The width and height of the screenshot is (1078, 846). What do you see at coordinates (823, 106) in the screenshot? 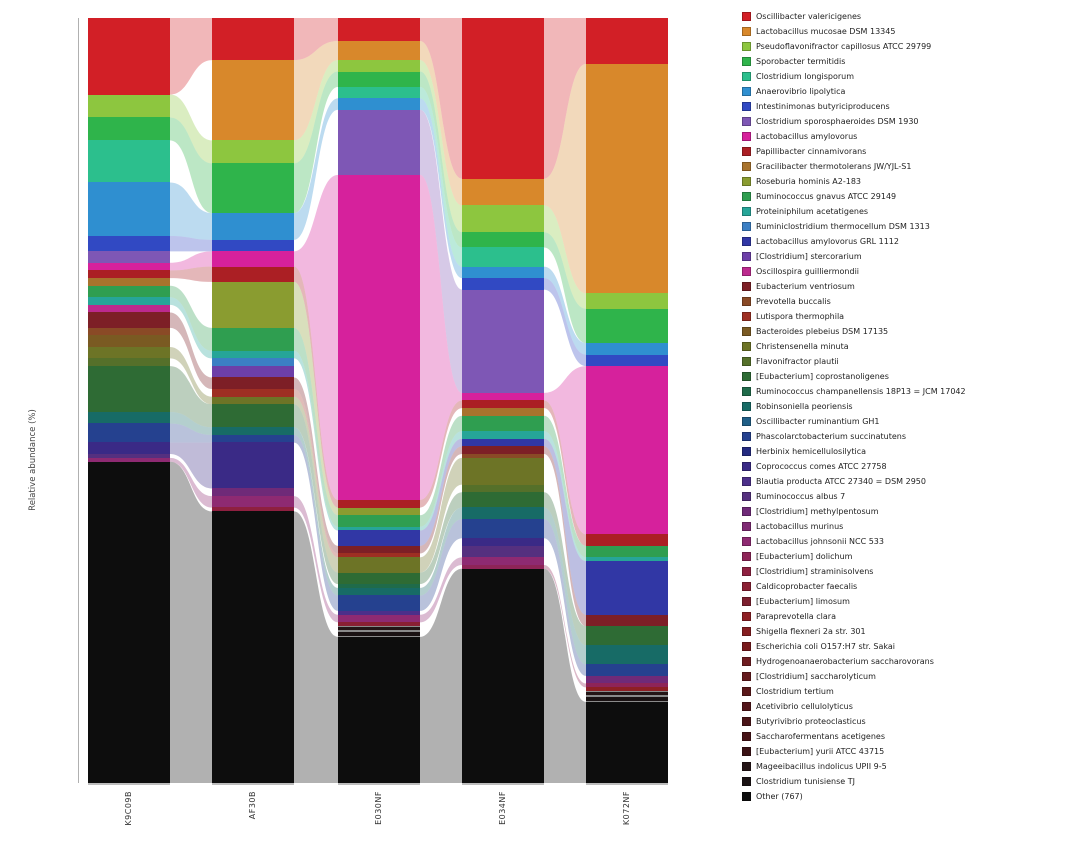
I see `legend-label: Intestinimonas butyriciproducens` at bounding box center [823, 106].